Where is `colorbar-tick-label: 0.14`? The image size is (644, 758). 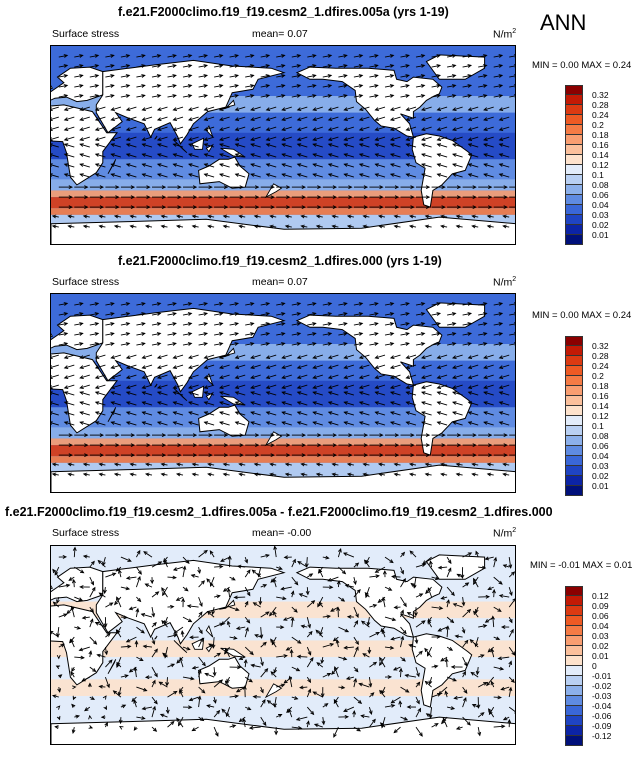
colorbar-tick-label: 0.14 is located at coordinates (600, 155).